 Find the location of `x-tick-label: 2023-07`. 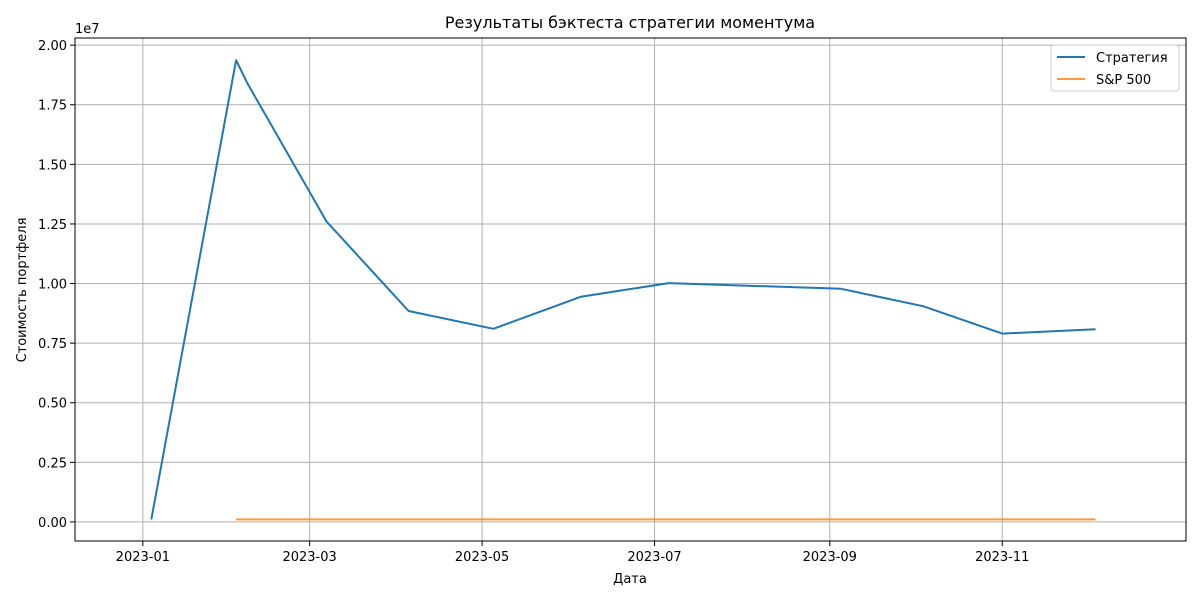

x-tick-label: 2023-07 is located at coordinates (654, 557).